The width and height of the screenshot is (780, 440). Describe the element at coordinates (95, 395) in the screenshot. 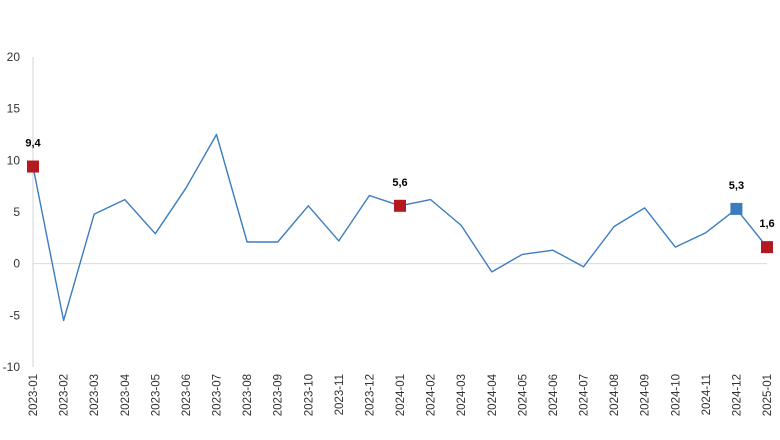

I see `x-tick-label: 2023-03` at that location.